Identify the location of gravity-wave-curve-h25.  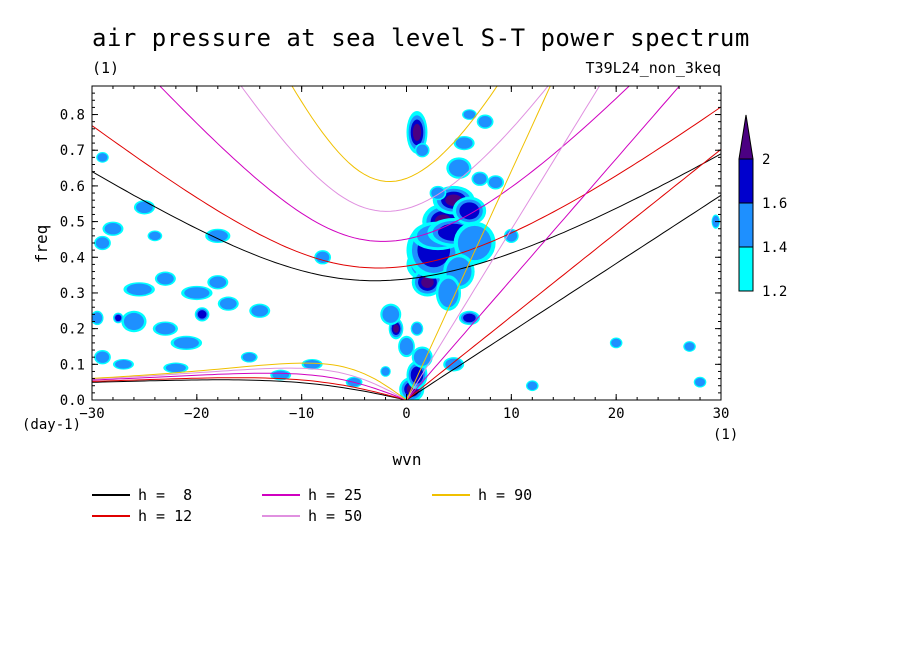
(394, 164).